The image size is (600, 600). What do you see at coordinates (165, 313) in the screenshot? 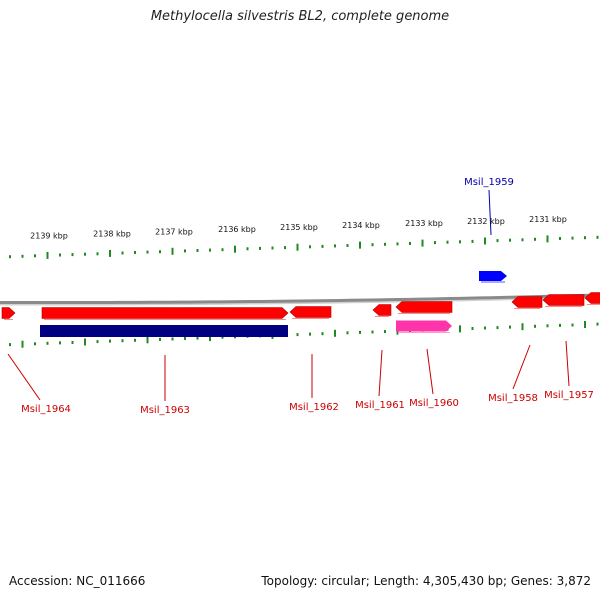
I see `gene-arrow-msil-1963` at bounding box center [165, 313].